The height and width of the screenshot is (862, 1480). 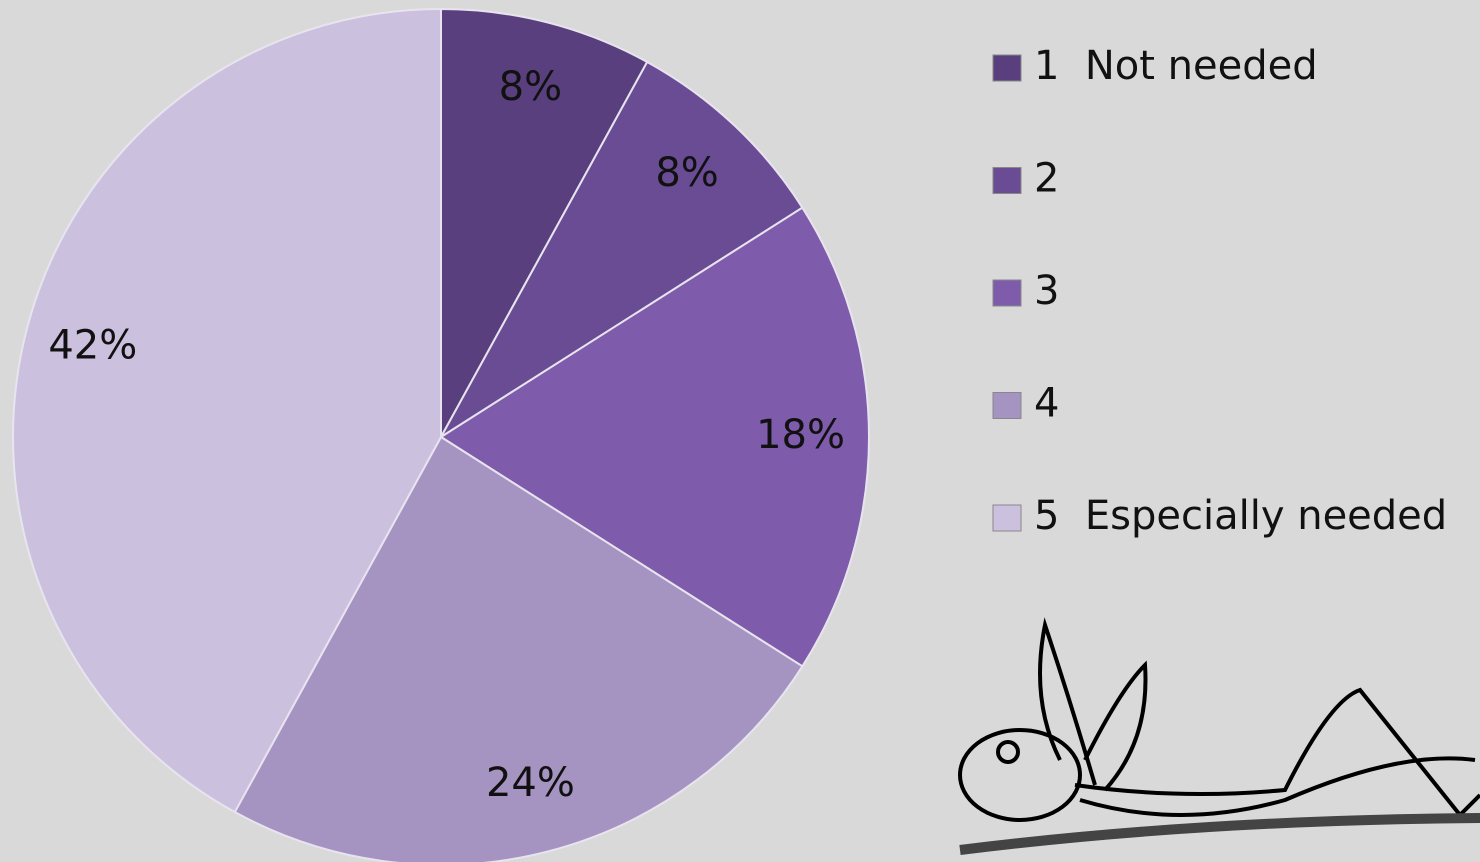 I want to click on data-label: 24%, so click(x=530, y=783).